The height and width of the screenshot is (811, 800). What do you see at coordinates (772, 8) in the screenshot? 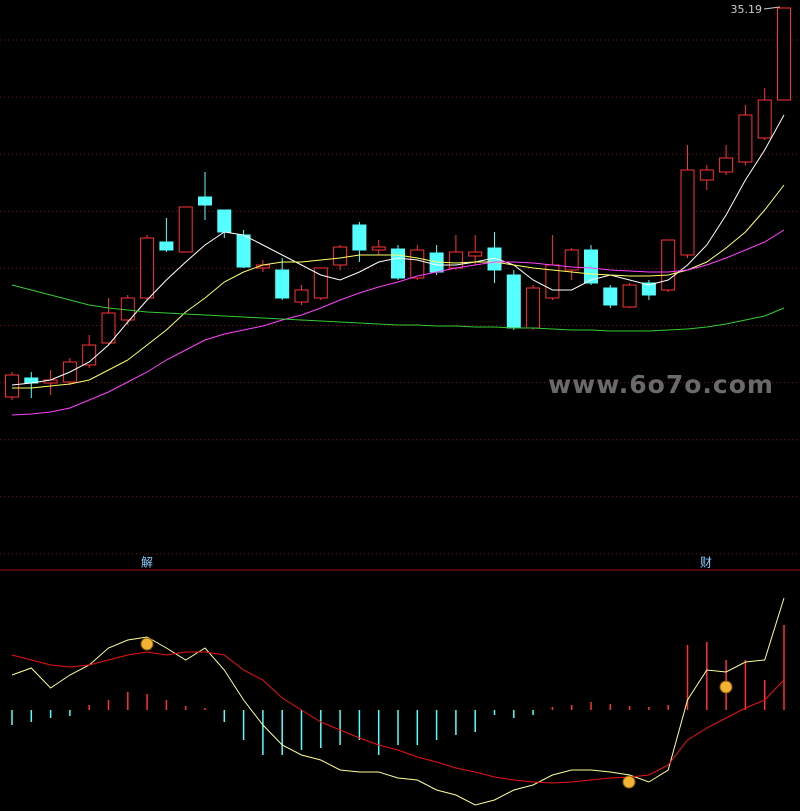
I see `high-pointer` at bounding box center [772, 8].